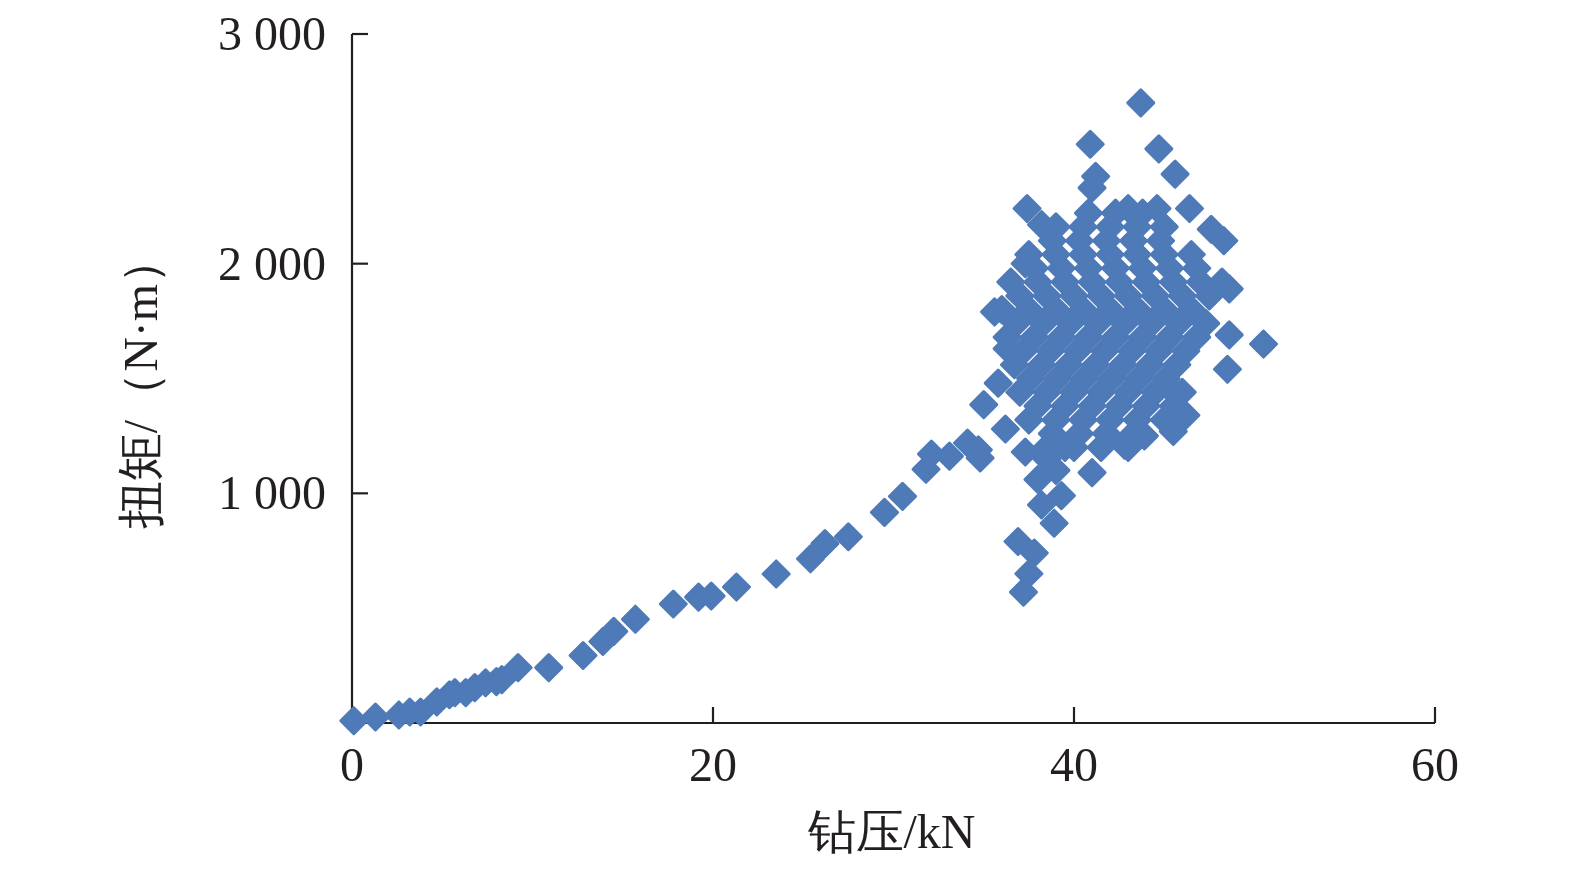  Describe the element at coordinates (713, 764) in the screenshot. I see `x-tick-label: 20` at that location.